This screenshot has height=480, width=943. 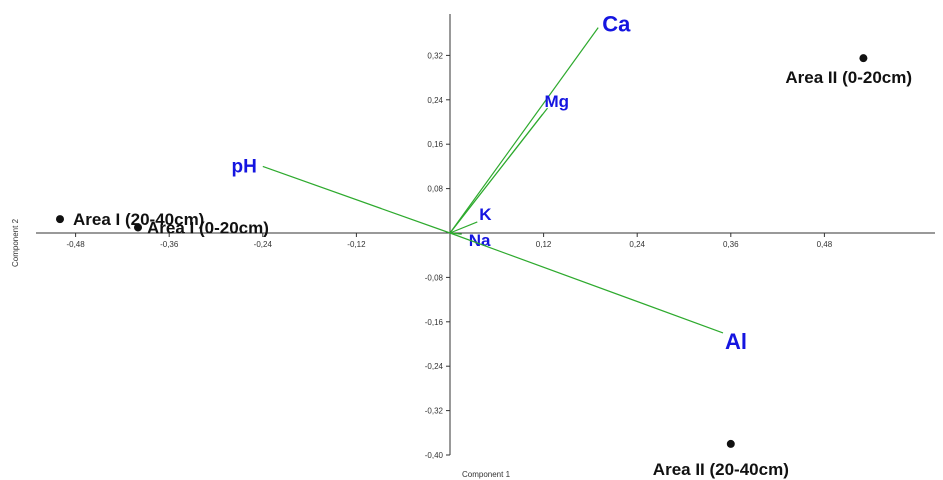 What do you see at coordinates (616, 24) in the screenshot?
I see `loading-label-ca: Ca` at bounding box center [616, 24].